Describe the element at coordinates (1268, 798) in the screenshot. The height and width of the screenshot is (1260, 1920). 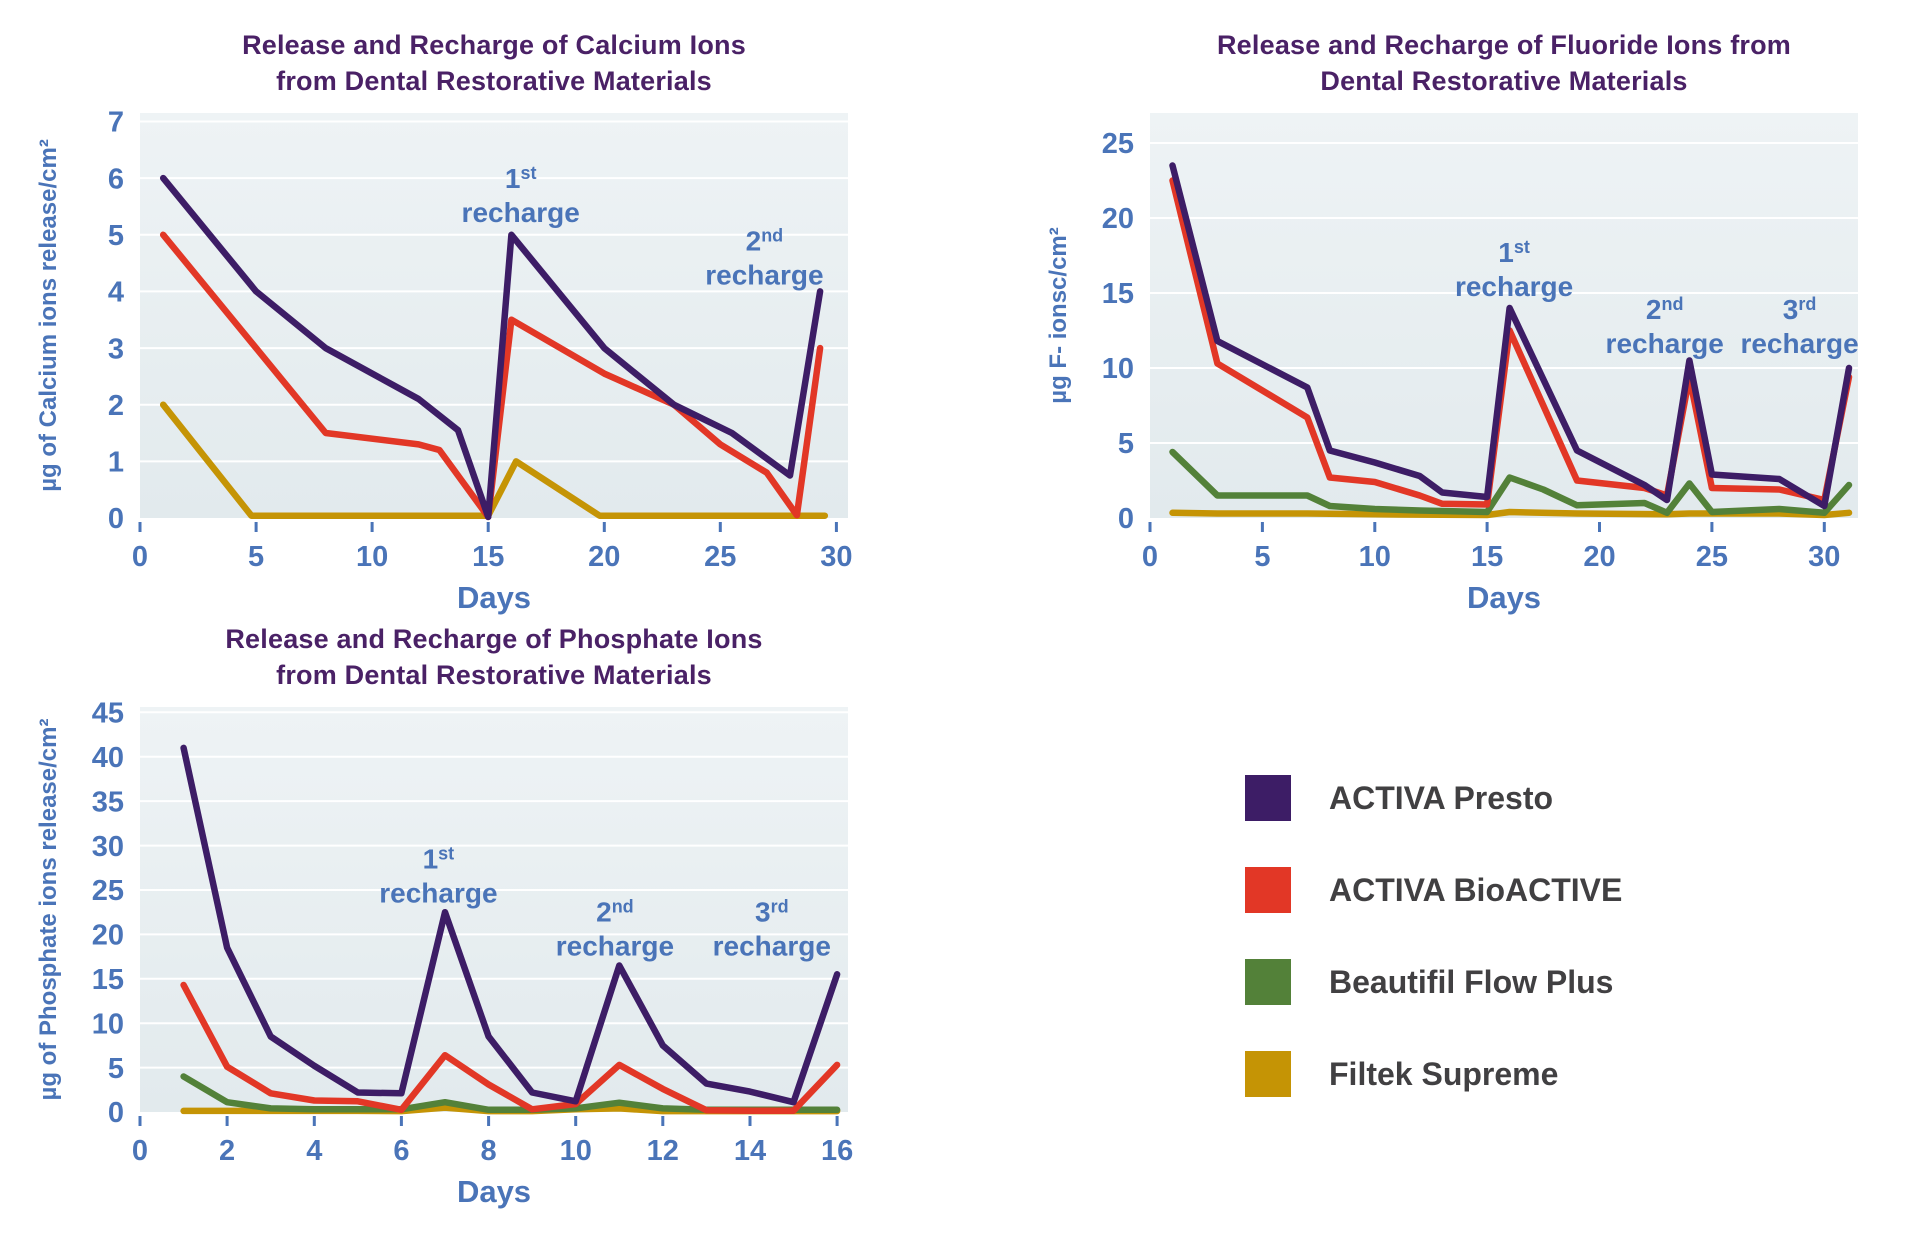
I see `legend-swatch-activa-presto` at that location.